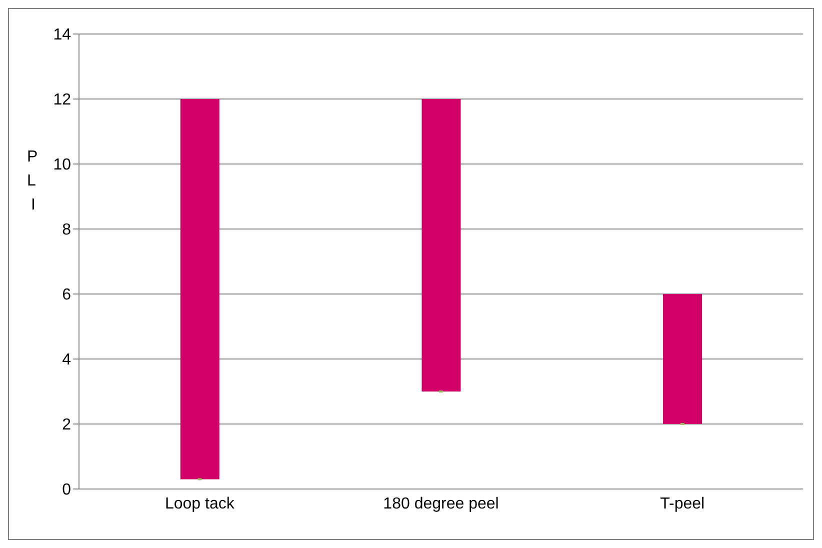 The image size is (822, 548). What do you see at coordinates (67, 425) in the screenshot?
I see `y-tick-label: 2` at bounding box center [67, 425].